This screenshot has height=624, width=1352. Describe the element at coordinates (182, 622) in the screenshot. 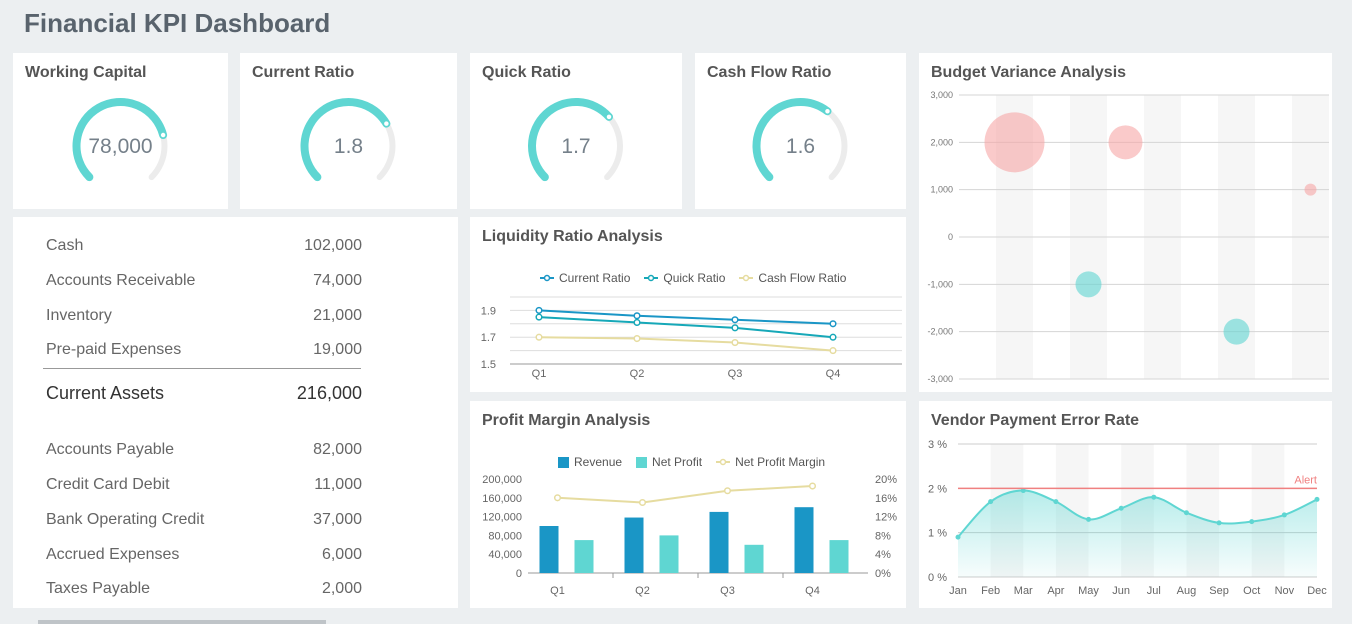

I see `horizontal-scrollbar` at that location.